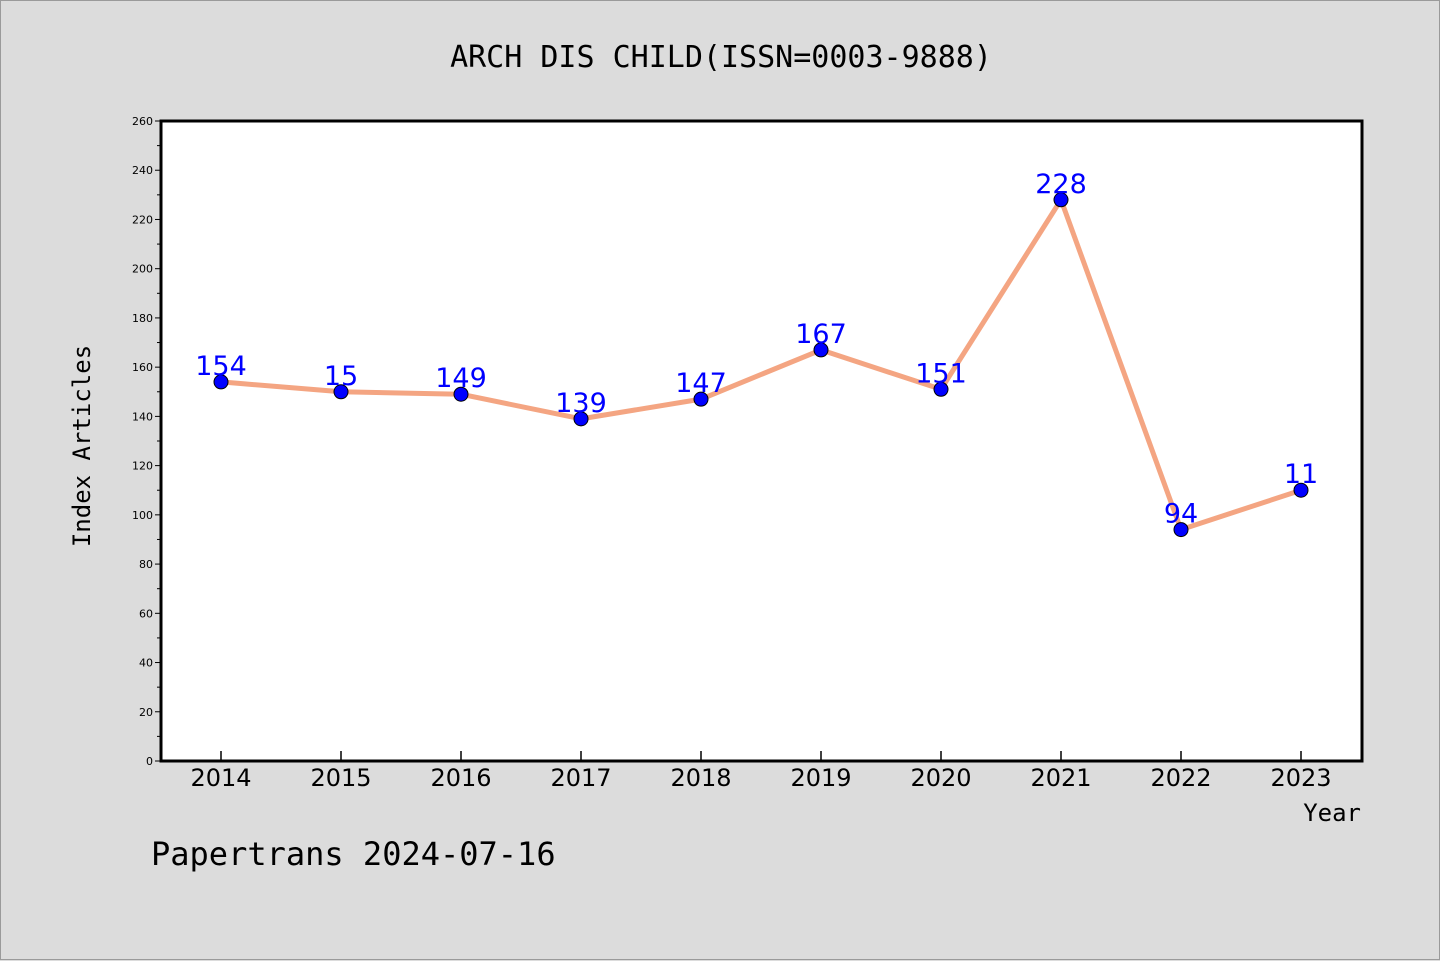 Image resolution: width=1440 pixels, height=961 pixels. What do you see at coordinates (941, 373) in the screenshot?
I see `data-label: 151` at bounding box center [941, 373].